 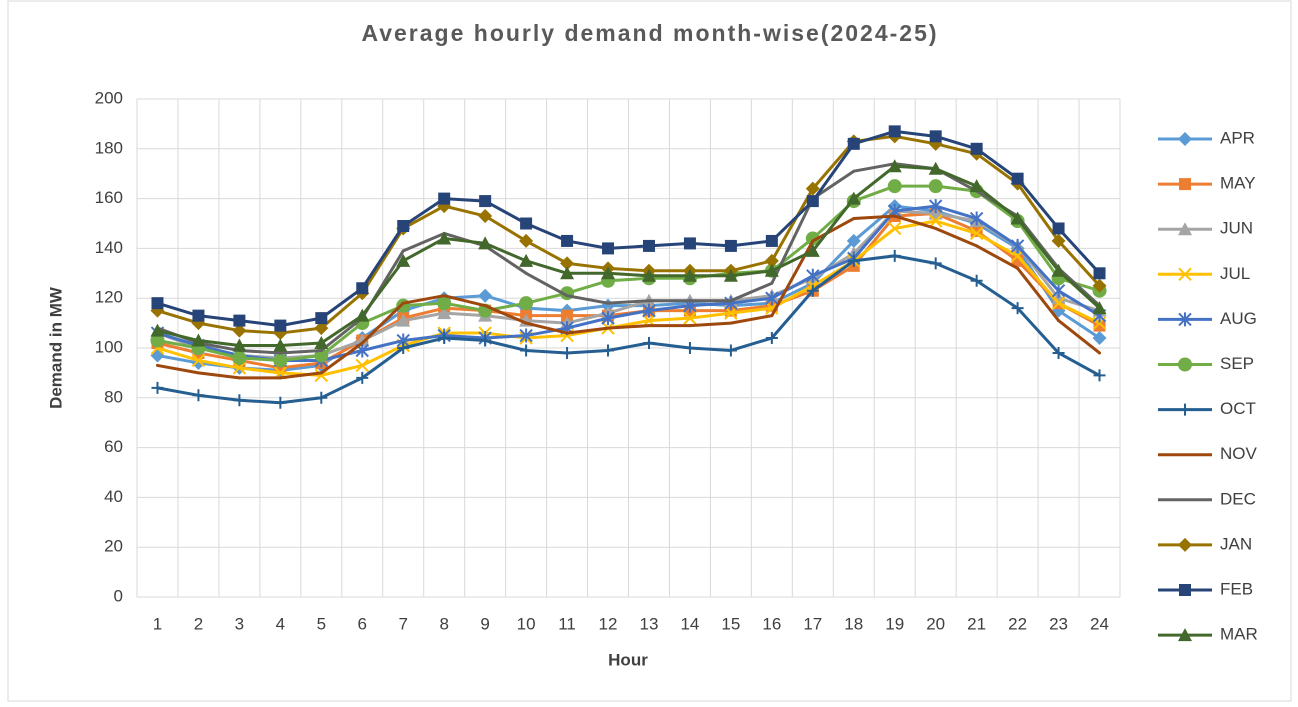 I want to click on y-tick-label: 120, so click(x=109, y=297).